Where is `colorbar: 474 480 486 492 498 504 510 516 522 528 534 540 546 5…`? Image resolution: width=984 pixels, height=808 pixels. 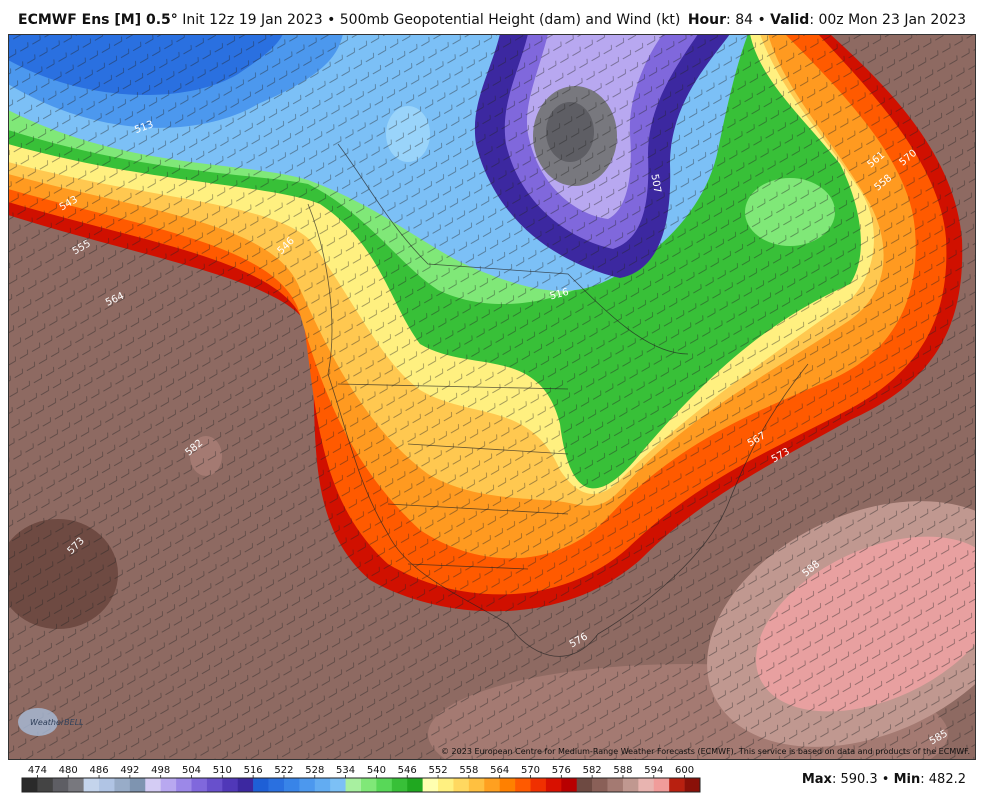 colorbar: 474 480 486 492 498 504 510 516 522 528 534 540 546 5… is located at coordinates (361, 779).